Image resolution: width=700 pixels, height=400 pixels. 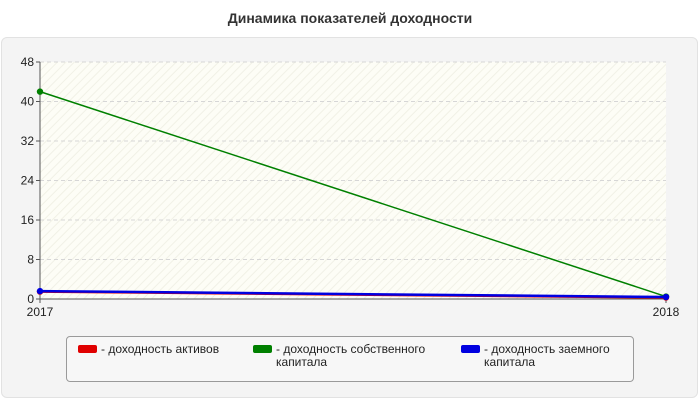 I want to click on legend-label-equity: - доходность собственного капитала, so click(x=351, y=355).